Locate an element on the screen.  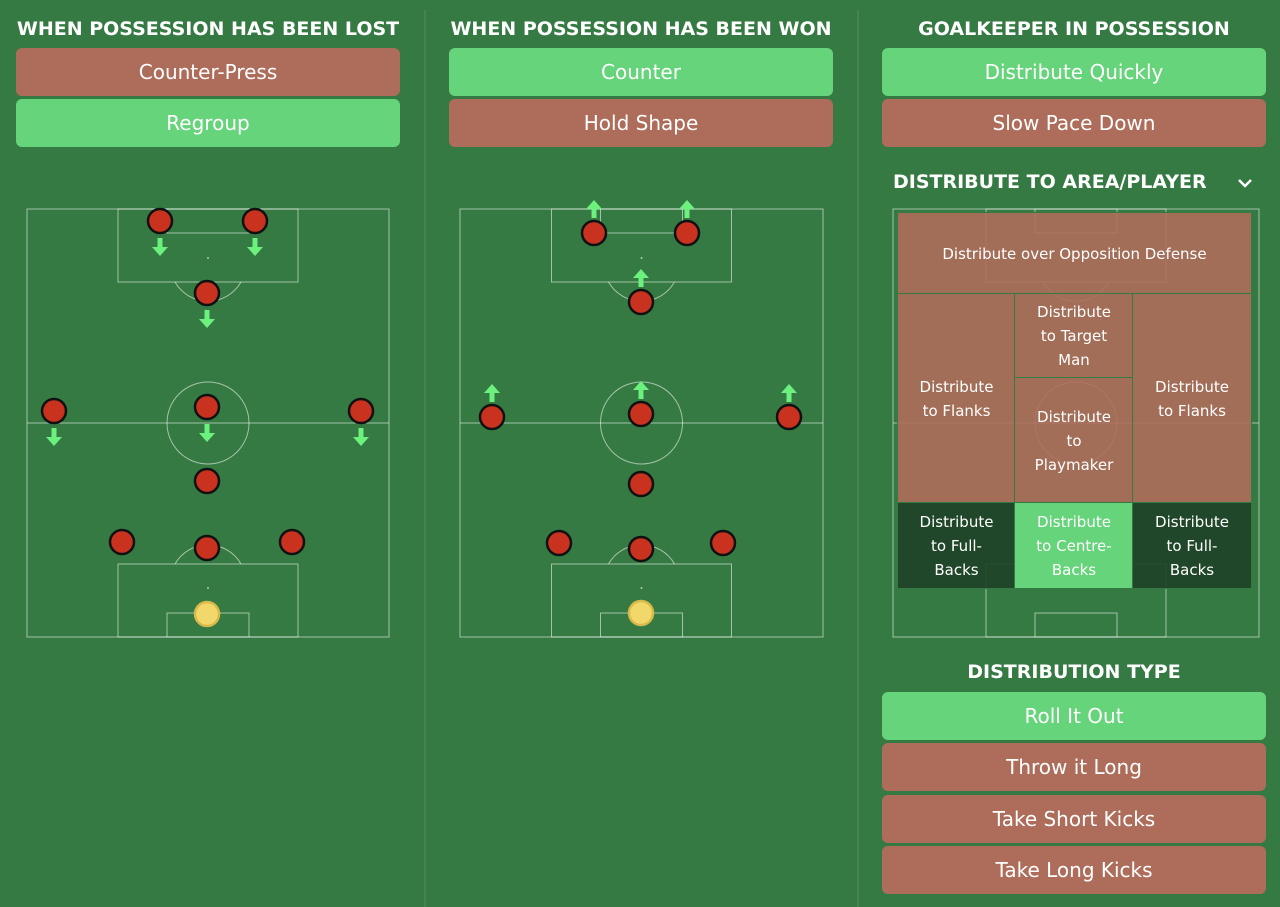
distribution-zone: Distribute over Opposition Defense is located at coordinates (1074, 253).